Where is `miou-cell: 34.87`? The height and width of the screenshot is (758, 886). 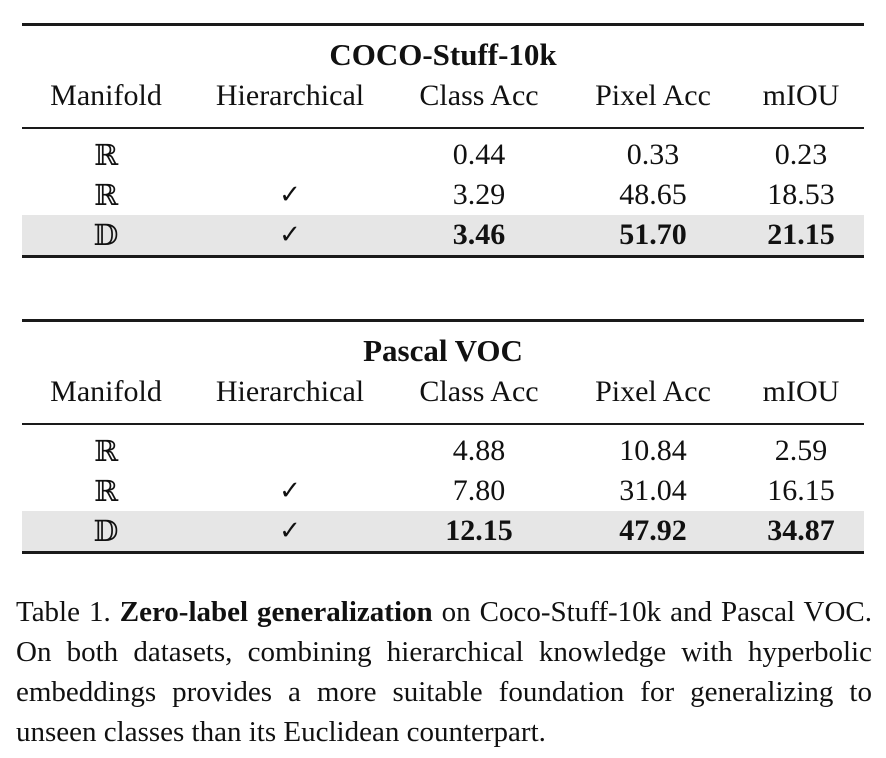 miou-cell: 34.87 is located at coordinates (801, 530).